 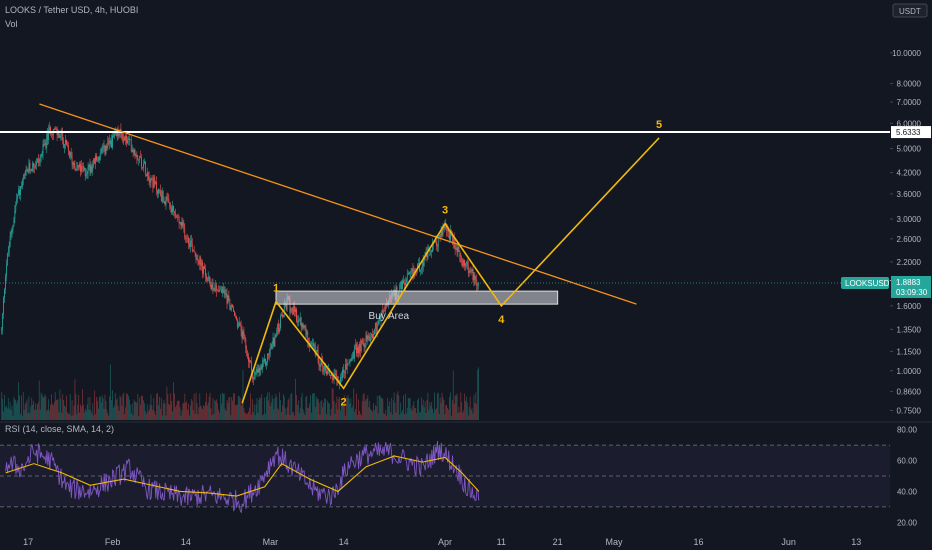 I want to click on currency-button: USDT, so click(x=910, y=10).